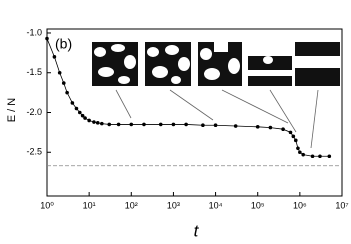  I want to click on x-tick-label: 10⁷, so click(341, 205).